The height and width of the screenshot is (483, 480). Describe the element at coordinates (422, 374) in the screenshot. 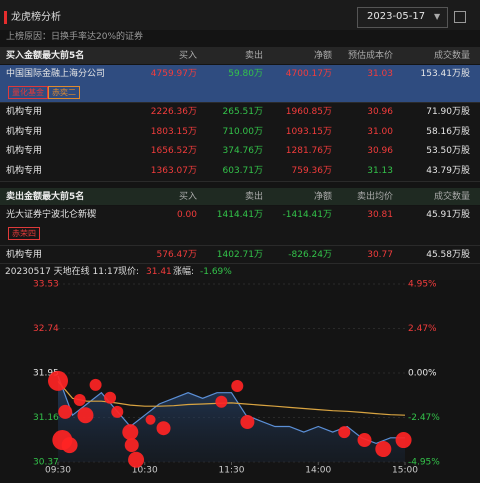

I see `y2-tick-label: 0.00%` at that location.